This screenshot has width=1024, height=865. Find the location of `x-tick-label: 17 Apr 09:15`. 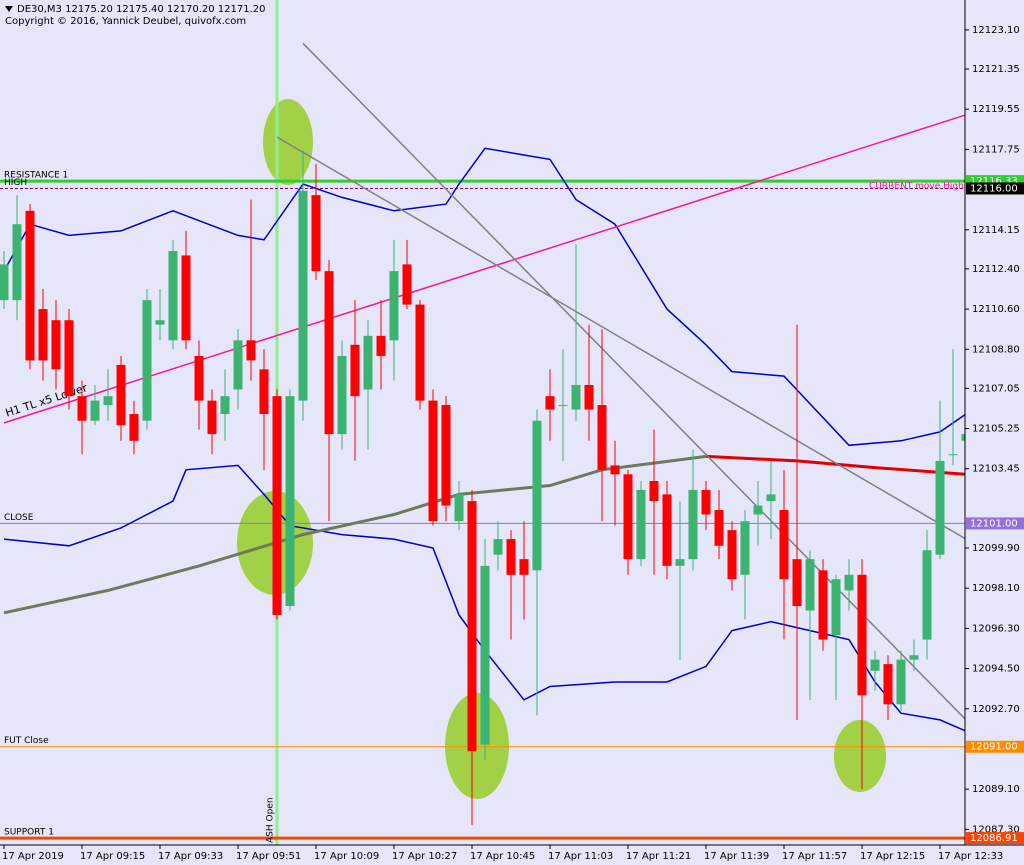

x-tick-label: 17 Apr 09:15 is located at coordinates (112, 856).